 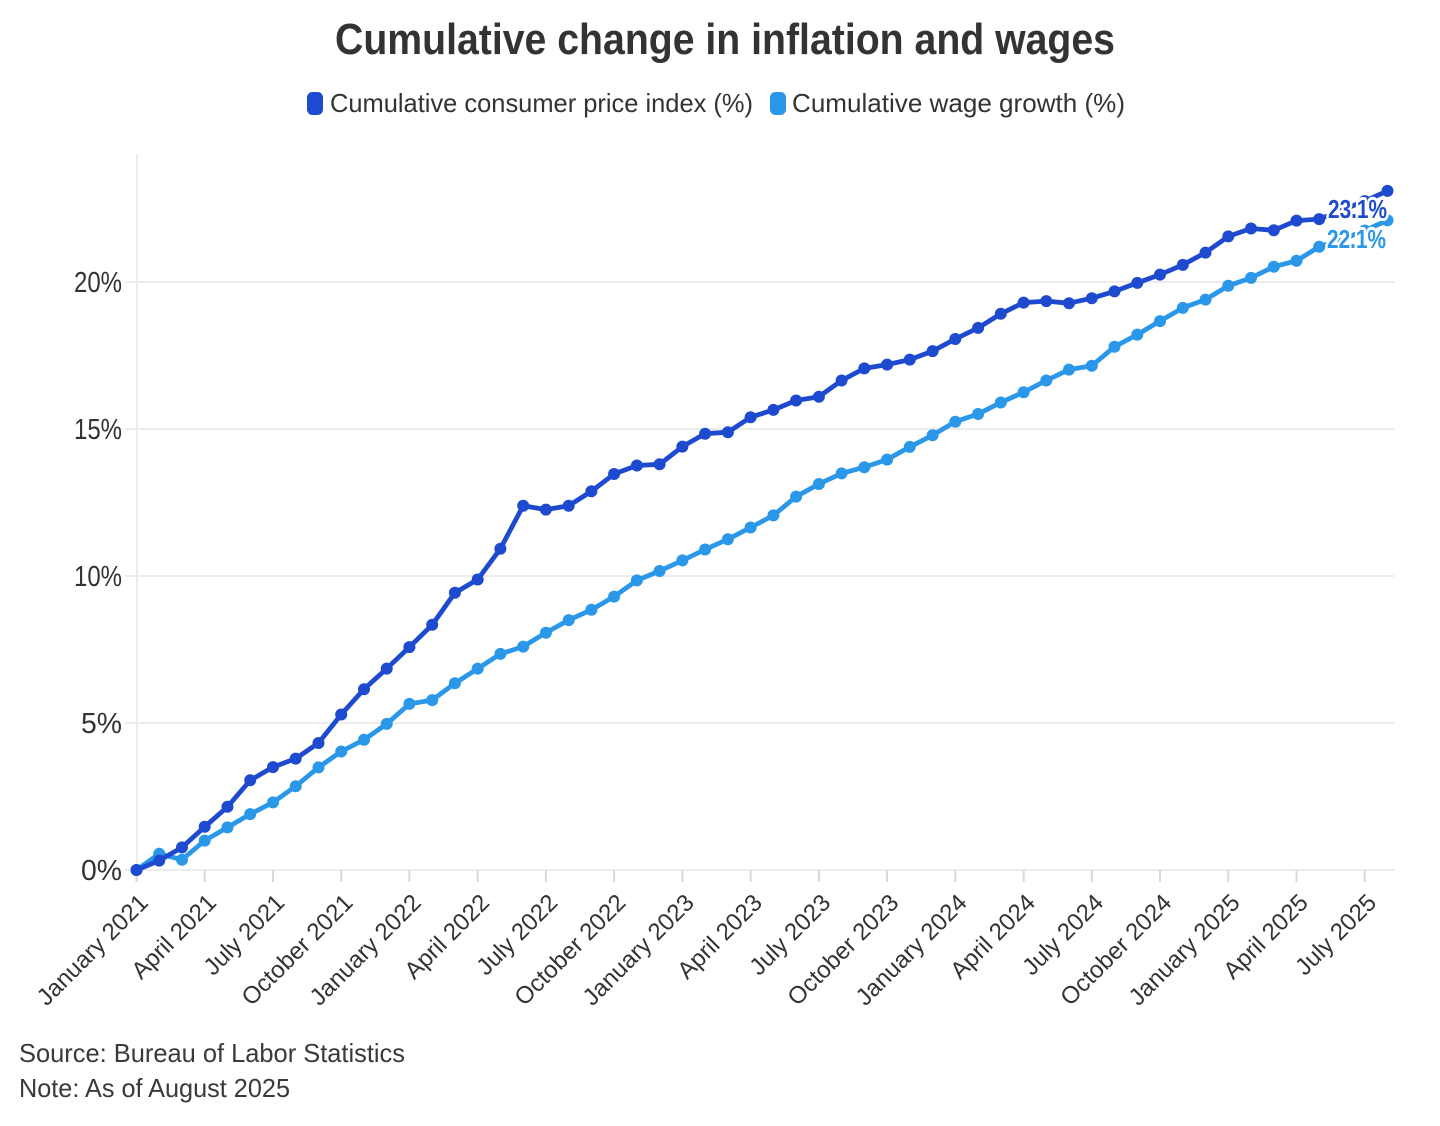 I want to click on svg-text:Cumulative change in inflation: Cumulative change in inflation and wages, so click(x=725, y=39).